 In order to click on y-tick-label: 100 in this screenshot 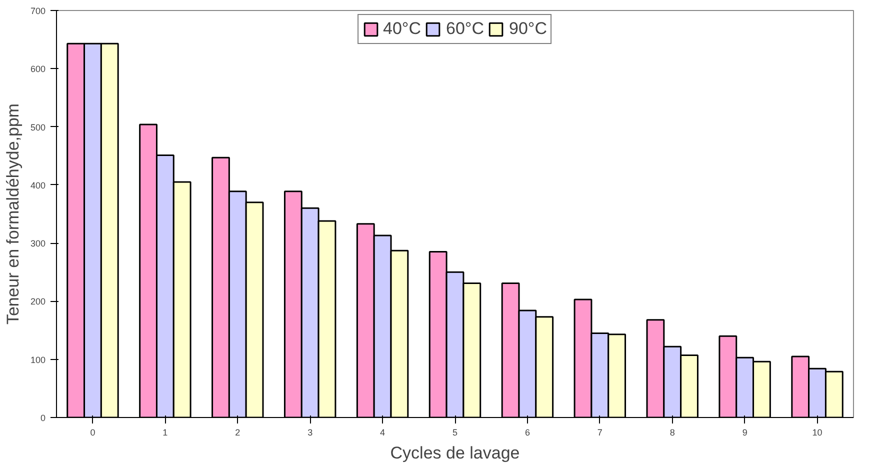, I will do `click(38, 359)`.